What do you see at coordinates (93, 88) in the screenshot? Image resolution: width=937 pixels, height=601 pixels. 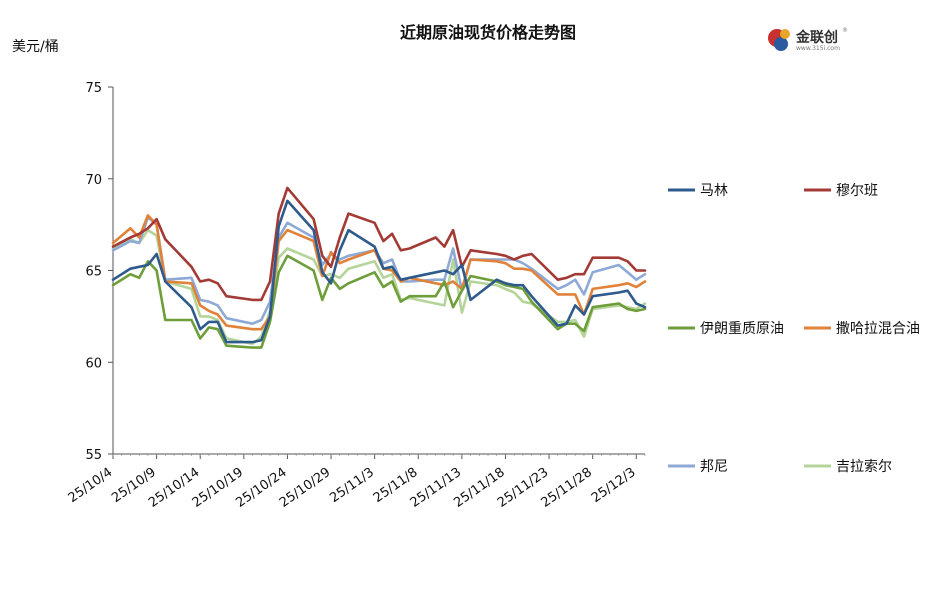 I see `y-tick-label: 75` at bounding box center [93, 88].